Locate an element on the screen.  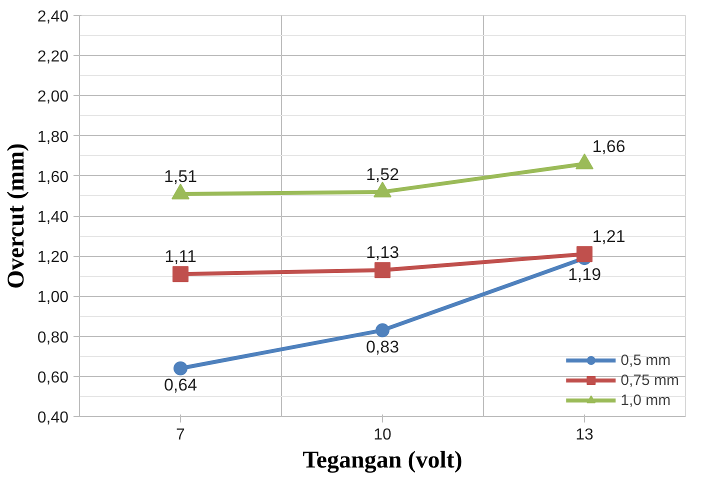
x-tick-label: 10 is located at coordinates (383, 435).